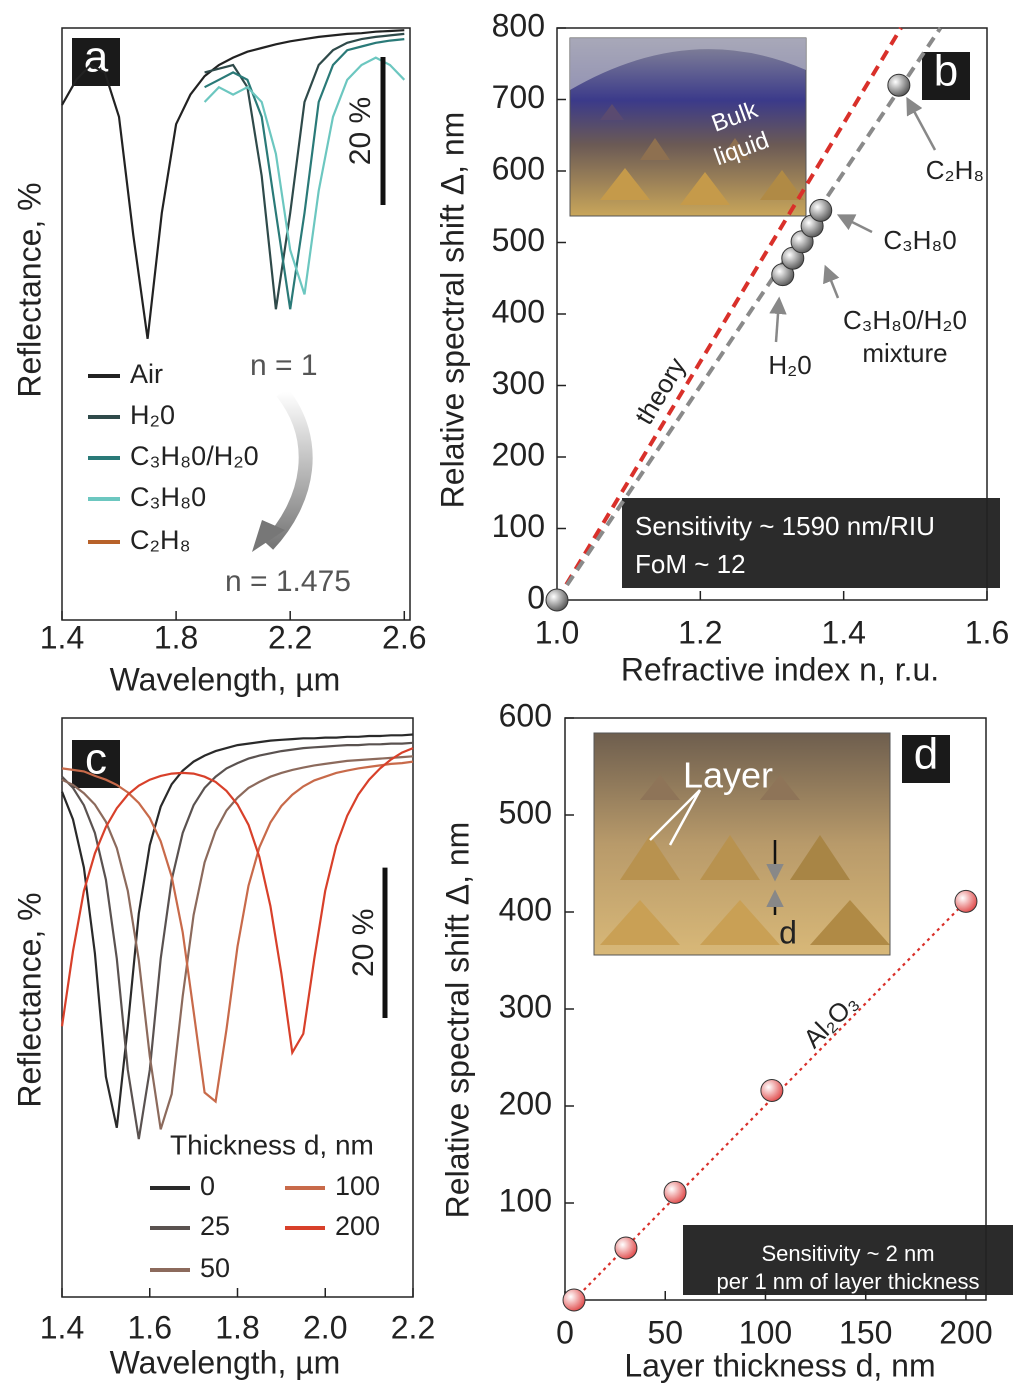  What do you see at coordinates (926, 754) in the screenshot?
I see `panel-label: d` at bounding box center [926, 754].